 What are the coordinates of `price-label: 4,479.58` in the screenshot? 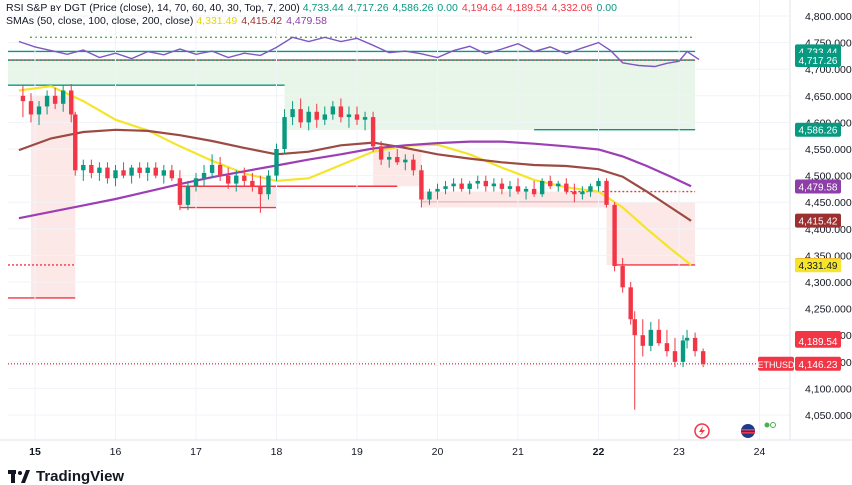 It's located at (818, 186).